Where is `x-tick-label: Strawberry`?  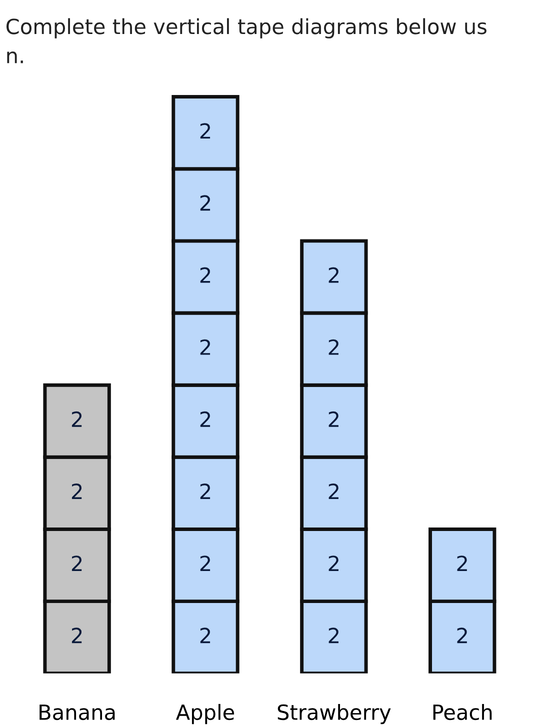 x-tick-label: Strawberry is located at coordinates (334, 714).